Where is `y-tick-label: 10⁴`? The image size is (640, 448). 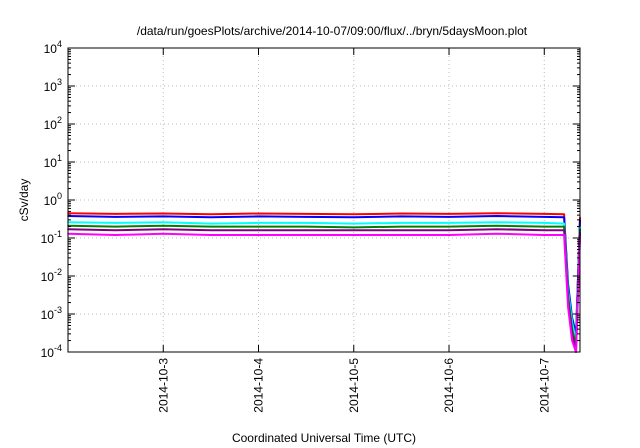
y-tick-label: 10⁴ is located at coordinates (53, 47).